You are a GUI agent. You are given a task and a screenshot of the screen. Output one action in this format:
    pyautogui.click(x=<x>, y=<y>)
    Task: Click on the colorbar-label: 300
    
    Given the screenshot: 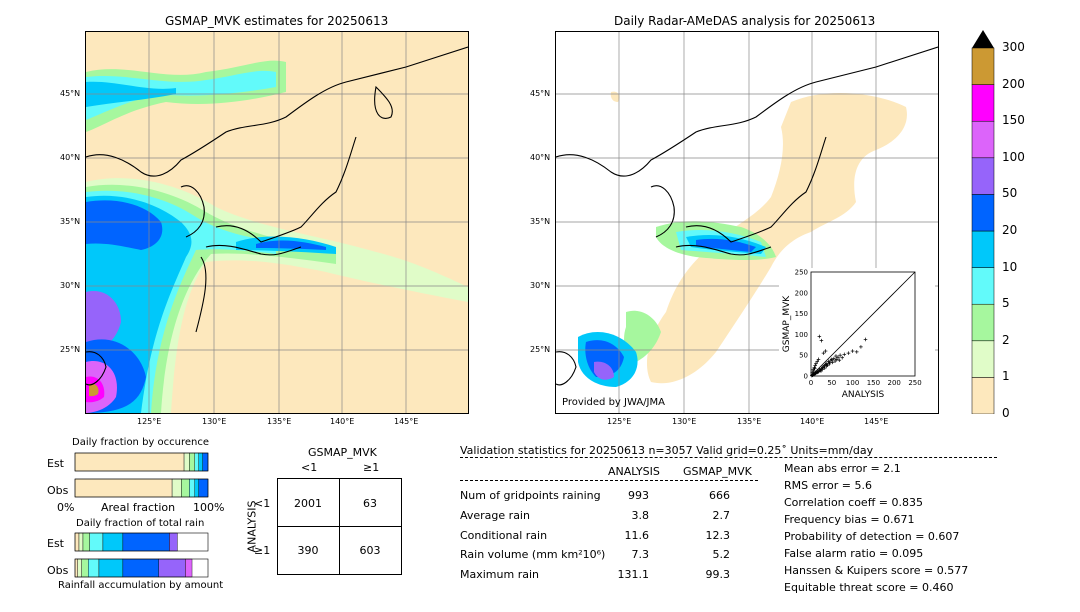 What is the action you would take?
    pyautogui.click(x=1013, y=47)
    